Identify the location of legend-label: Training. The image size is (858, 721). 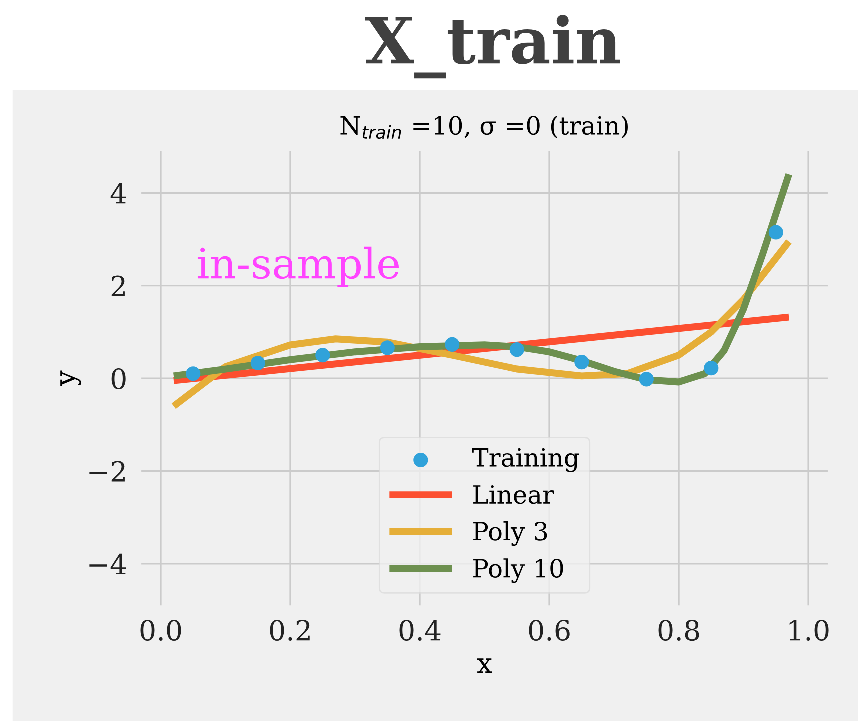
(526, 460).